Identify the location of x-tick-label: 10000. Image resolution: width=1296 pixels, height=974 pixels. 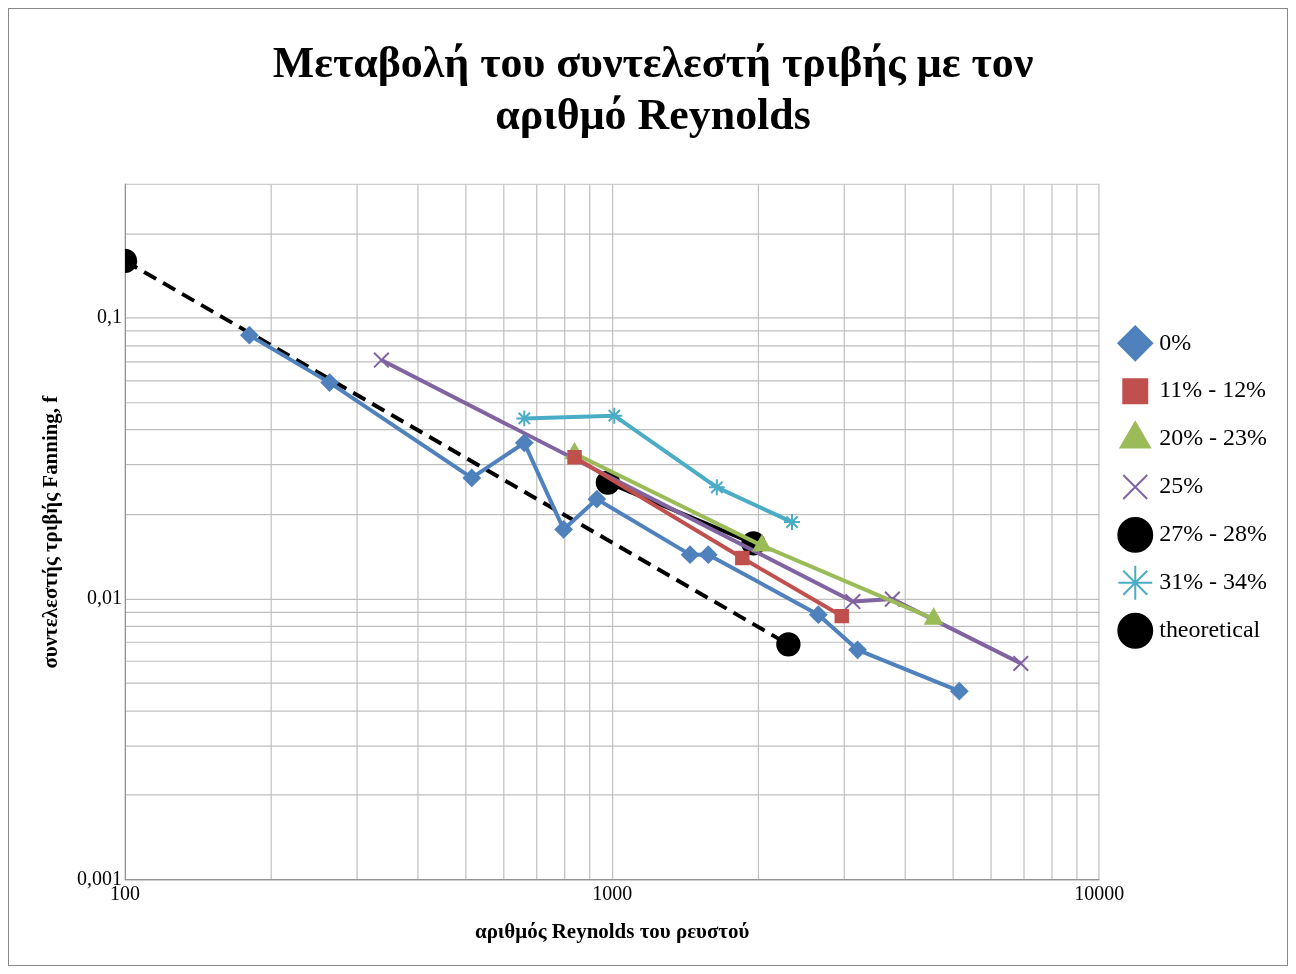
(1099, 893).